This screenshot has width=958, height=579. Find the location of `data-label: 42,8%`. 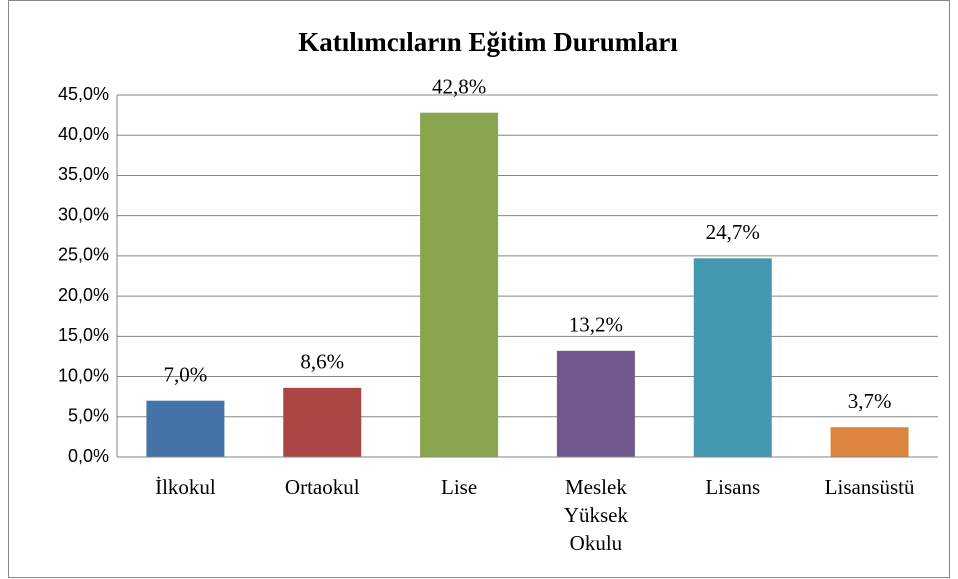

data-label: 42,8% is located at coordinates (459, 87).